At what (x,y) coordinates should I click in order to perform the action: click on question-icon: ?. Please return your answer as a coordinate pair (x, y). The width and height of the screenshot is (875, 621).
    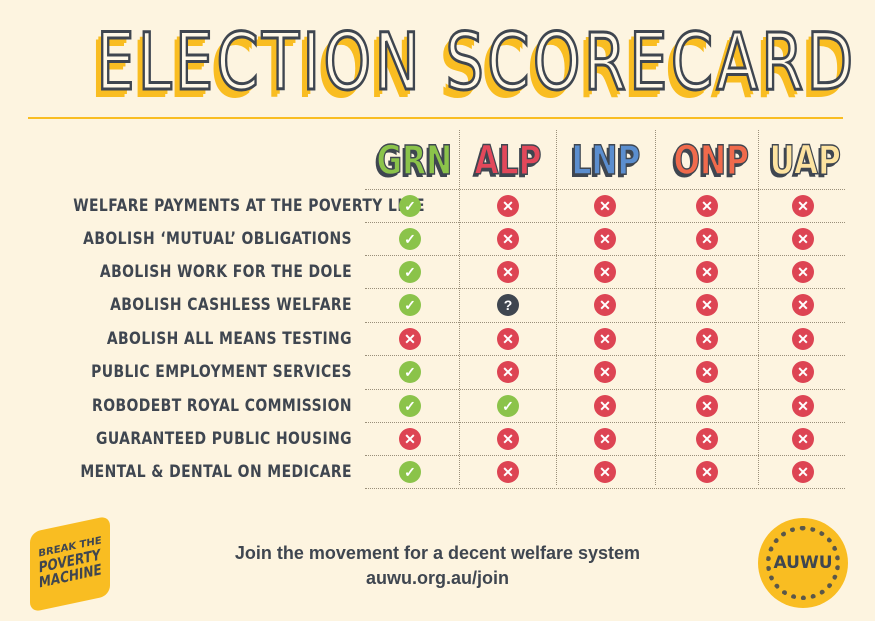
    Looking at the image, I should click on (508, 305).